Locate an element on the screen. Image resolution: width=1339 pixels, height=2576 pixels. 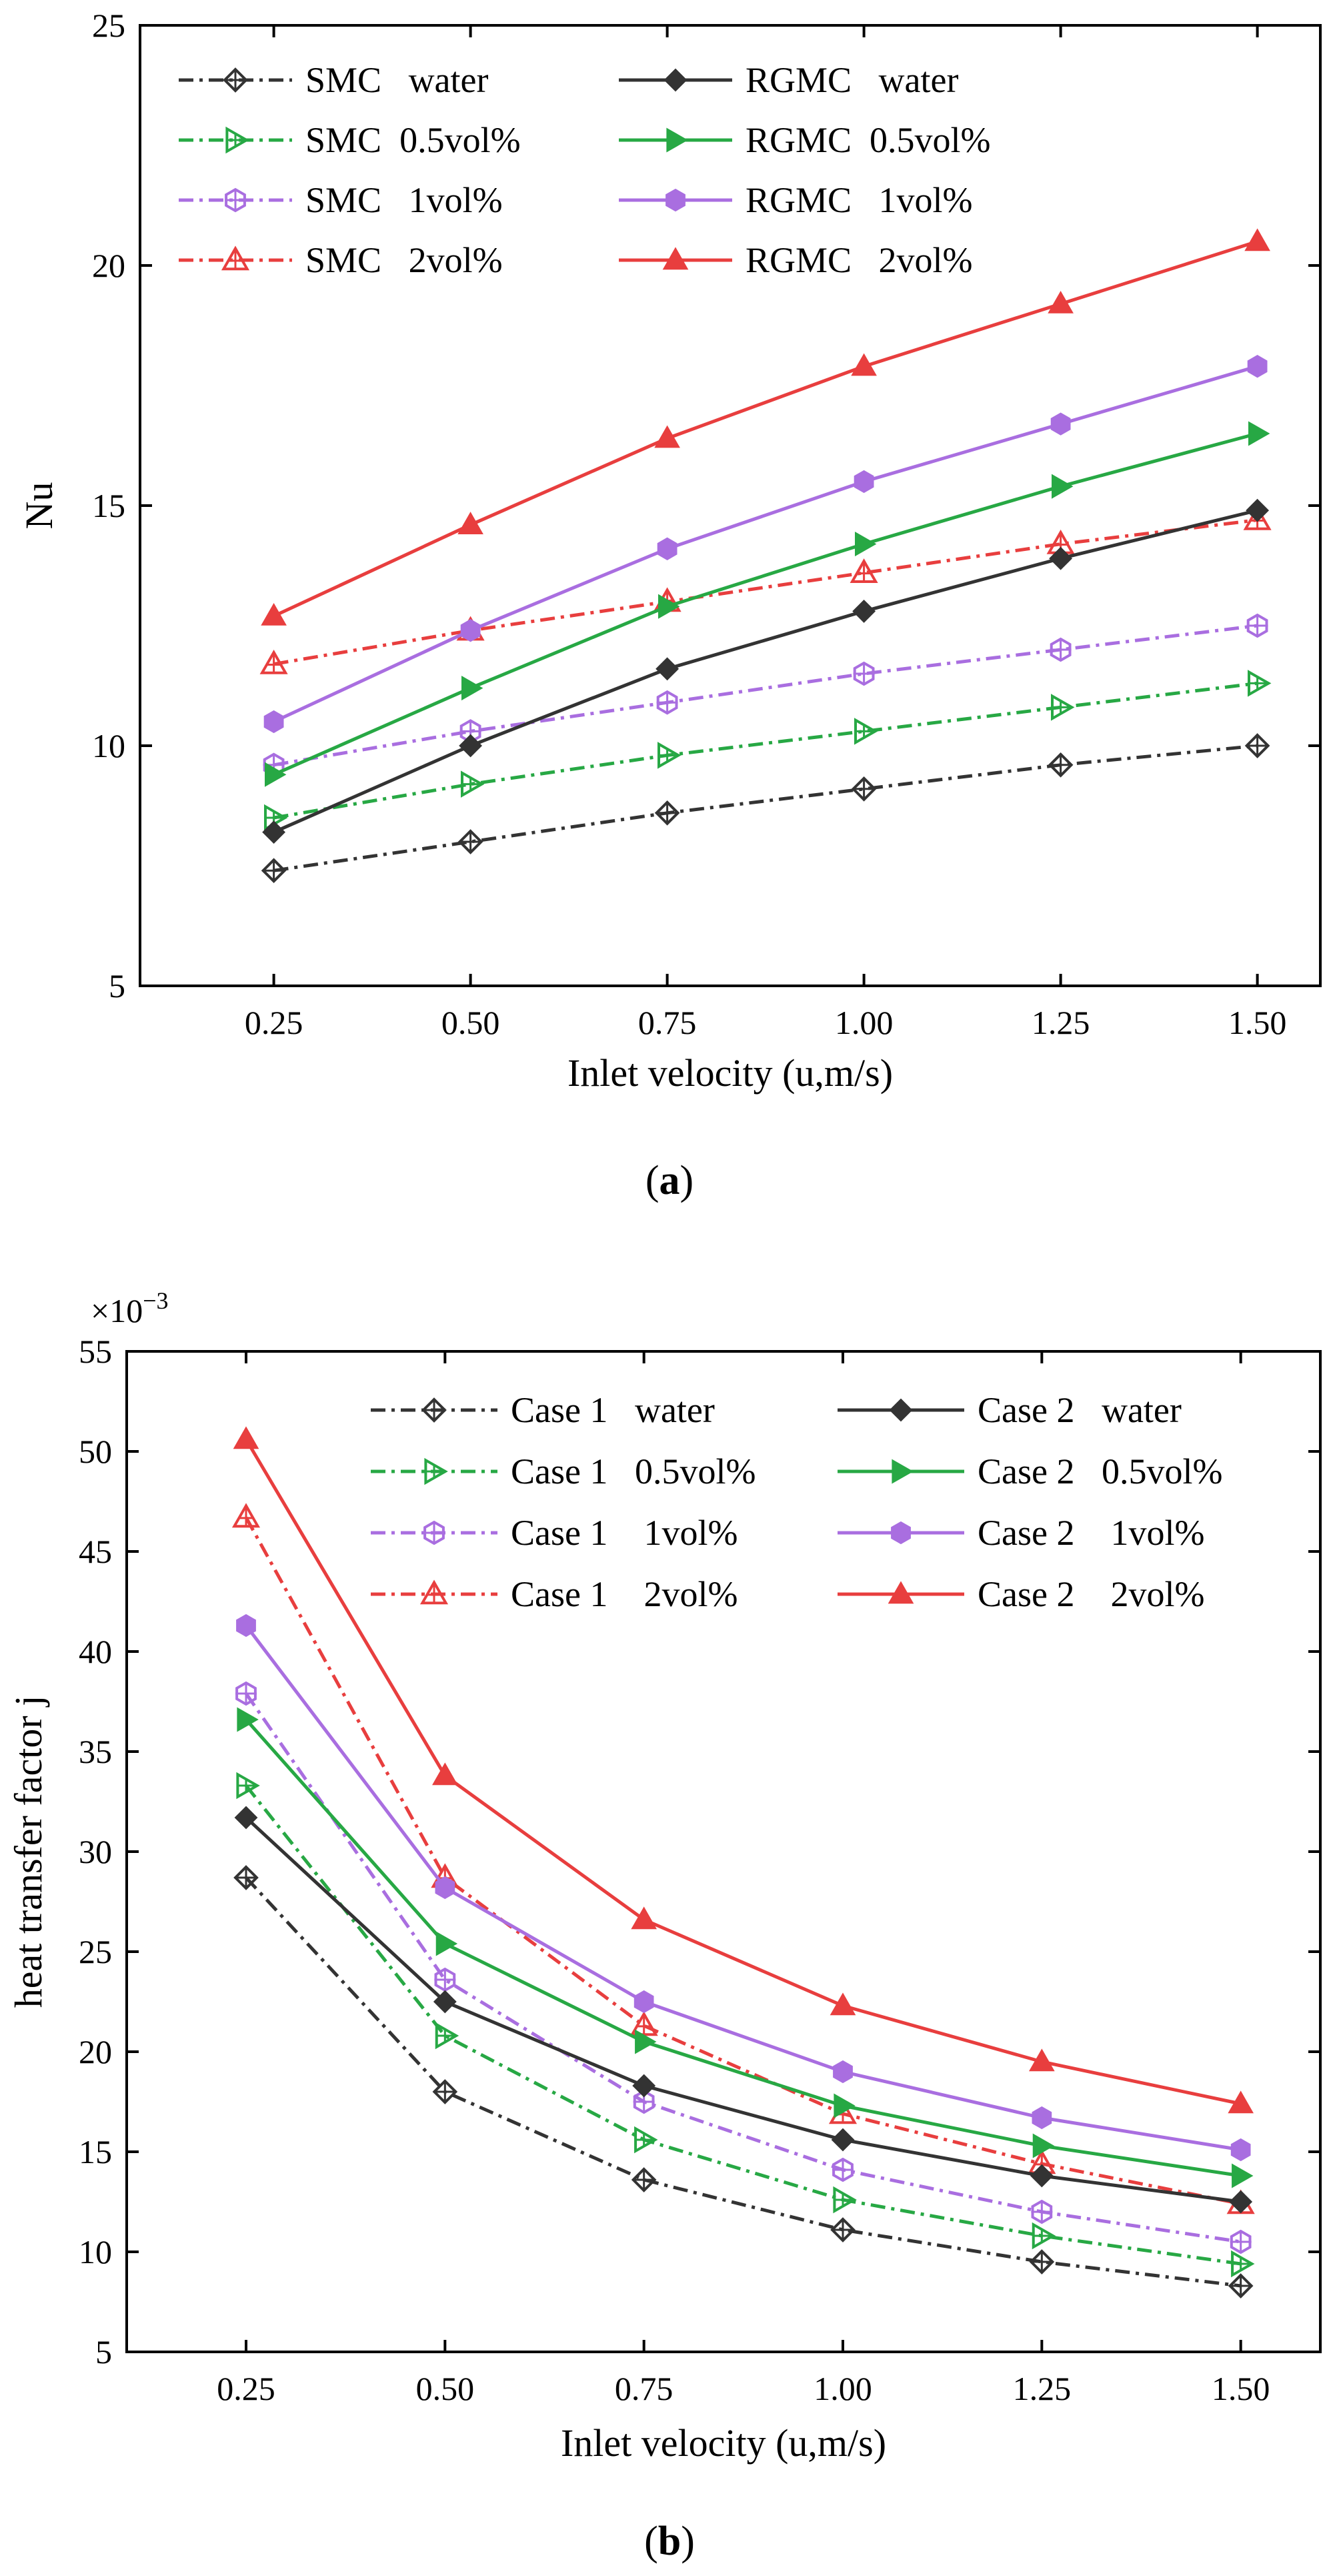
x-tick-label-a: 1.50 is located at coordinates (1257, 1023).